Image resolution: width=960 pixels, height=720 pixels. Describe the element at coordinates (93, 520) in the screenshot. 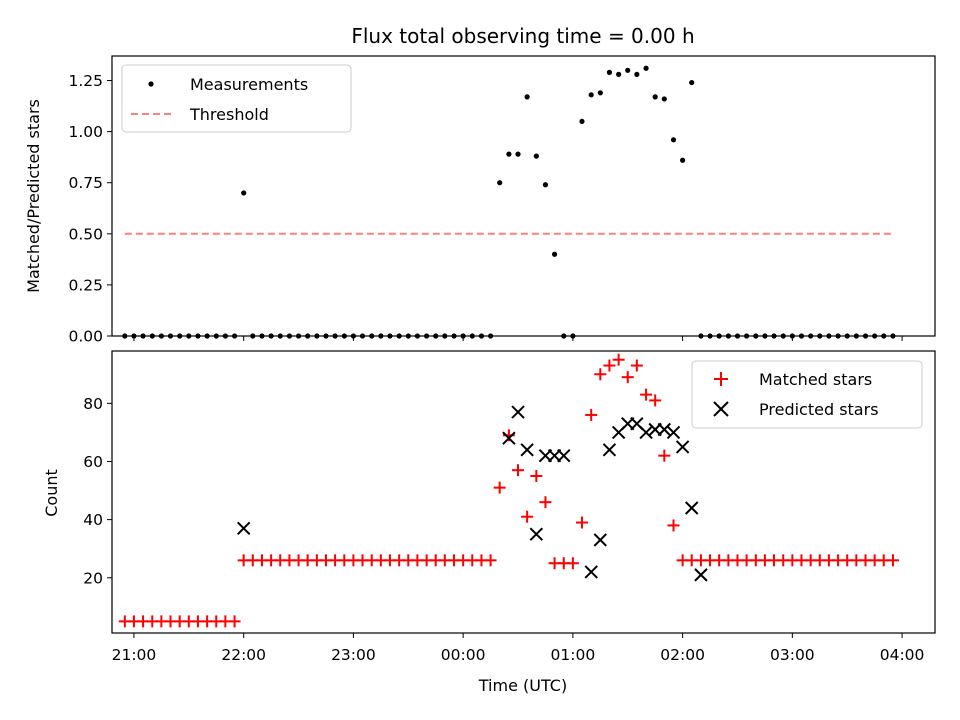

I see `bottom-ytick-label: 40` at that location.